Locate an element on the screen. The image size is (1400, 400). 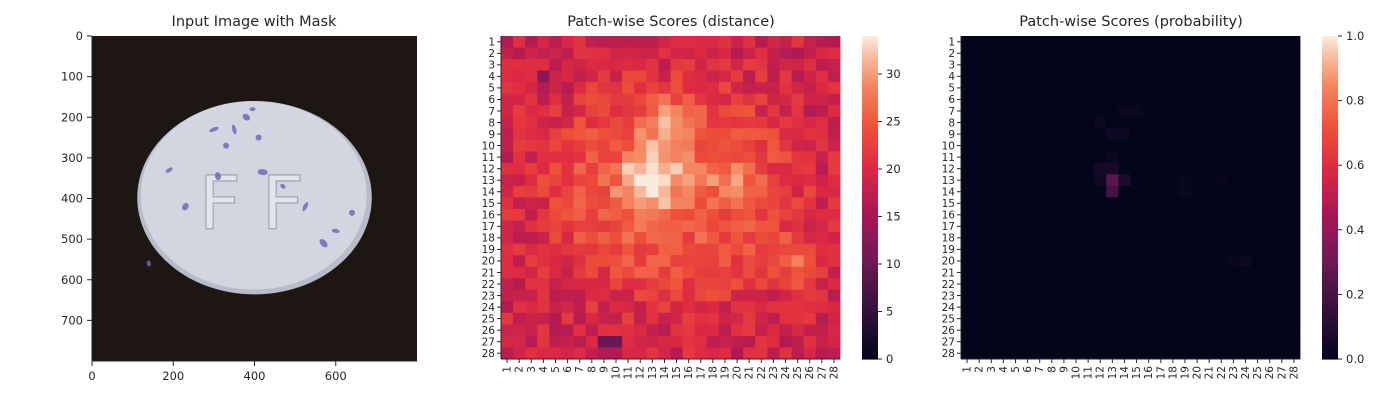
row-label: 19 is located at coordinates (948, 250).